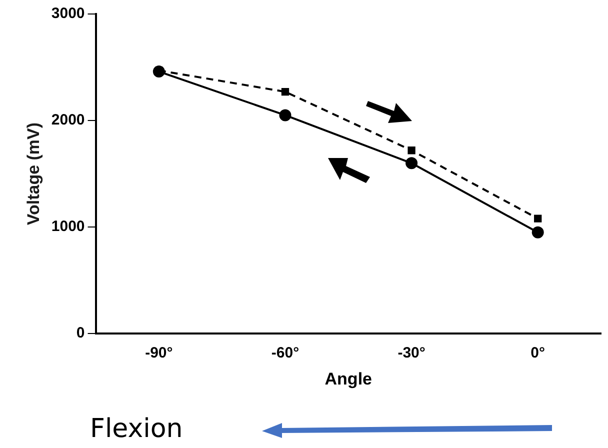 This screenshot has height=448, width=608. I want to click on y-tick-label: 2000, so click(68, 120).